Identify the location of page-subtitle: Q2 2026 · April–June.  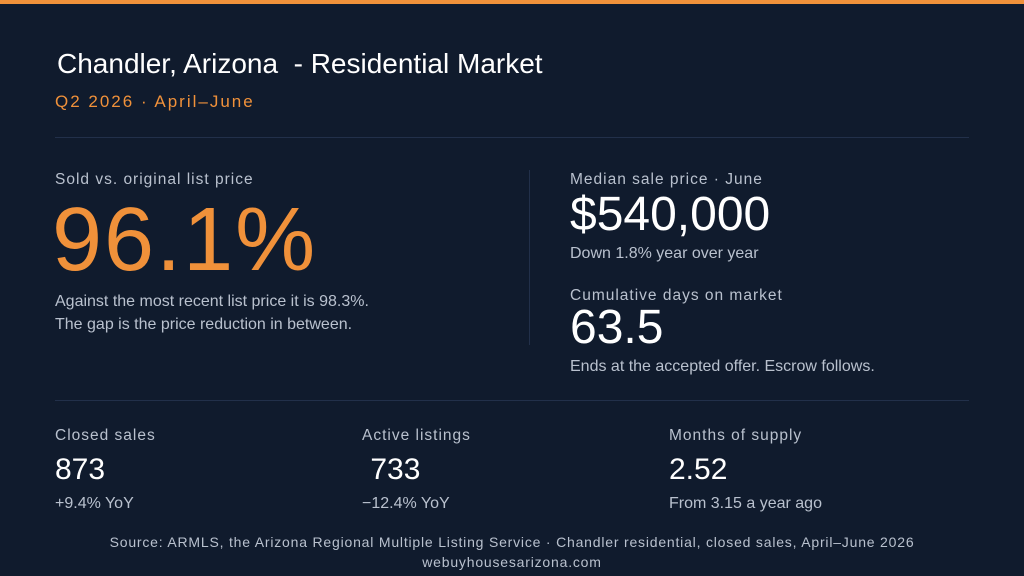
(155, 101).